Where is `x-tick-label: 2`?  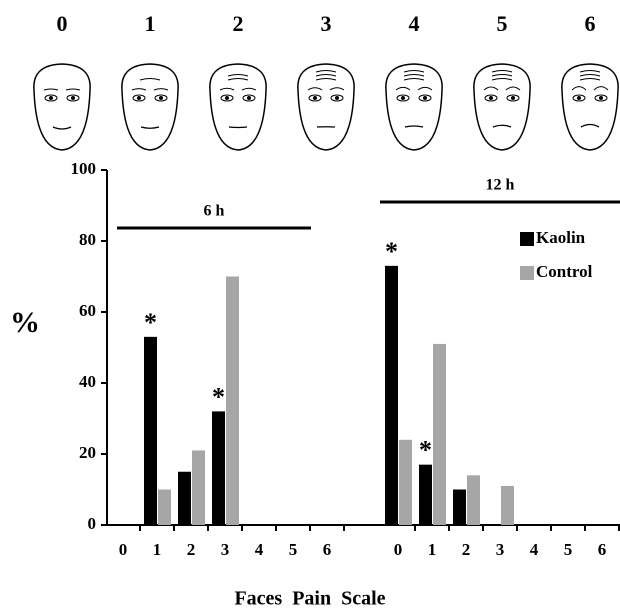
x-tick-label: 2 is located at coordinates (466, 549).